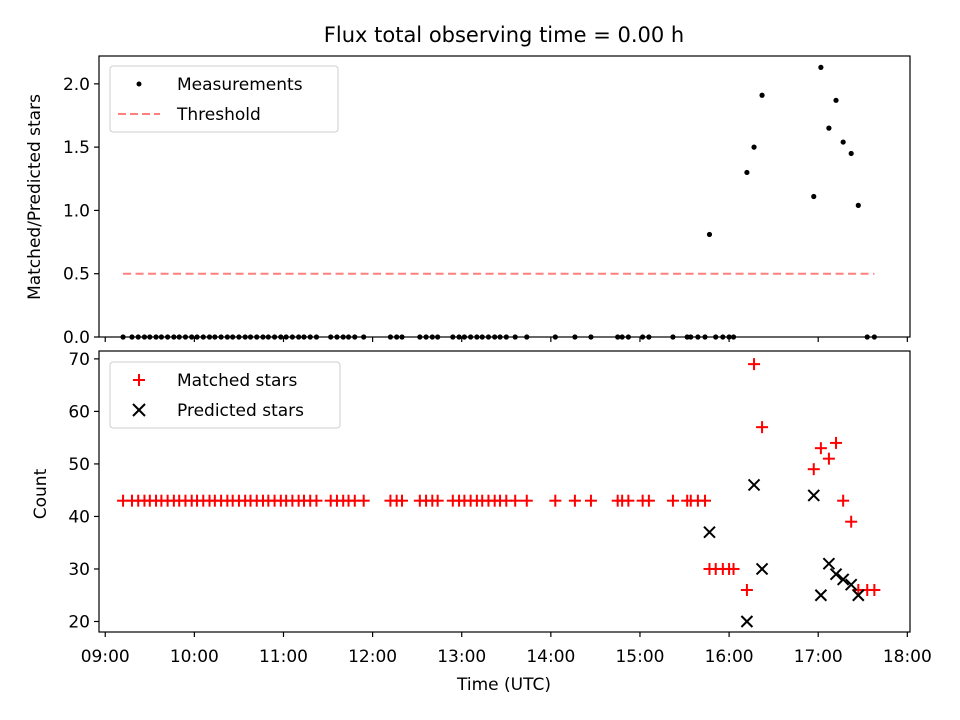 Image resolution: width=960 pixels, height=720 pixels. What do you see at coordinates (503, 685) in the screenshot?
I see `x-axis-label: Time (UTC)` at bounding box center [503, 685].